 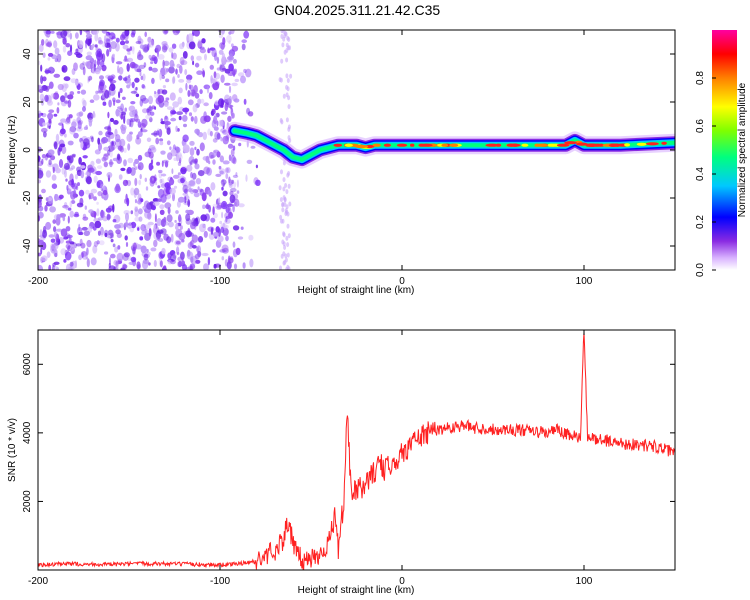 I want to click on ridge-hotspot, so click(x=616, y=145).